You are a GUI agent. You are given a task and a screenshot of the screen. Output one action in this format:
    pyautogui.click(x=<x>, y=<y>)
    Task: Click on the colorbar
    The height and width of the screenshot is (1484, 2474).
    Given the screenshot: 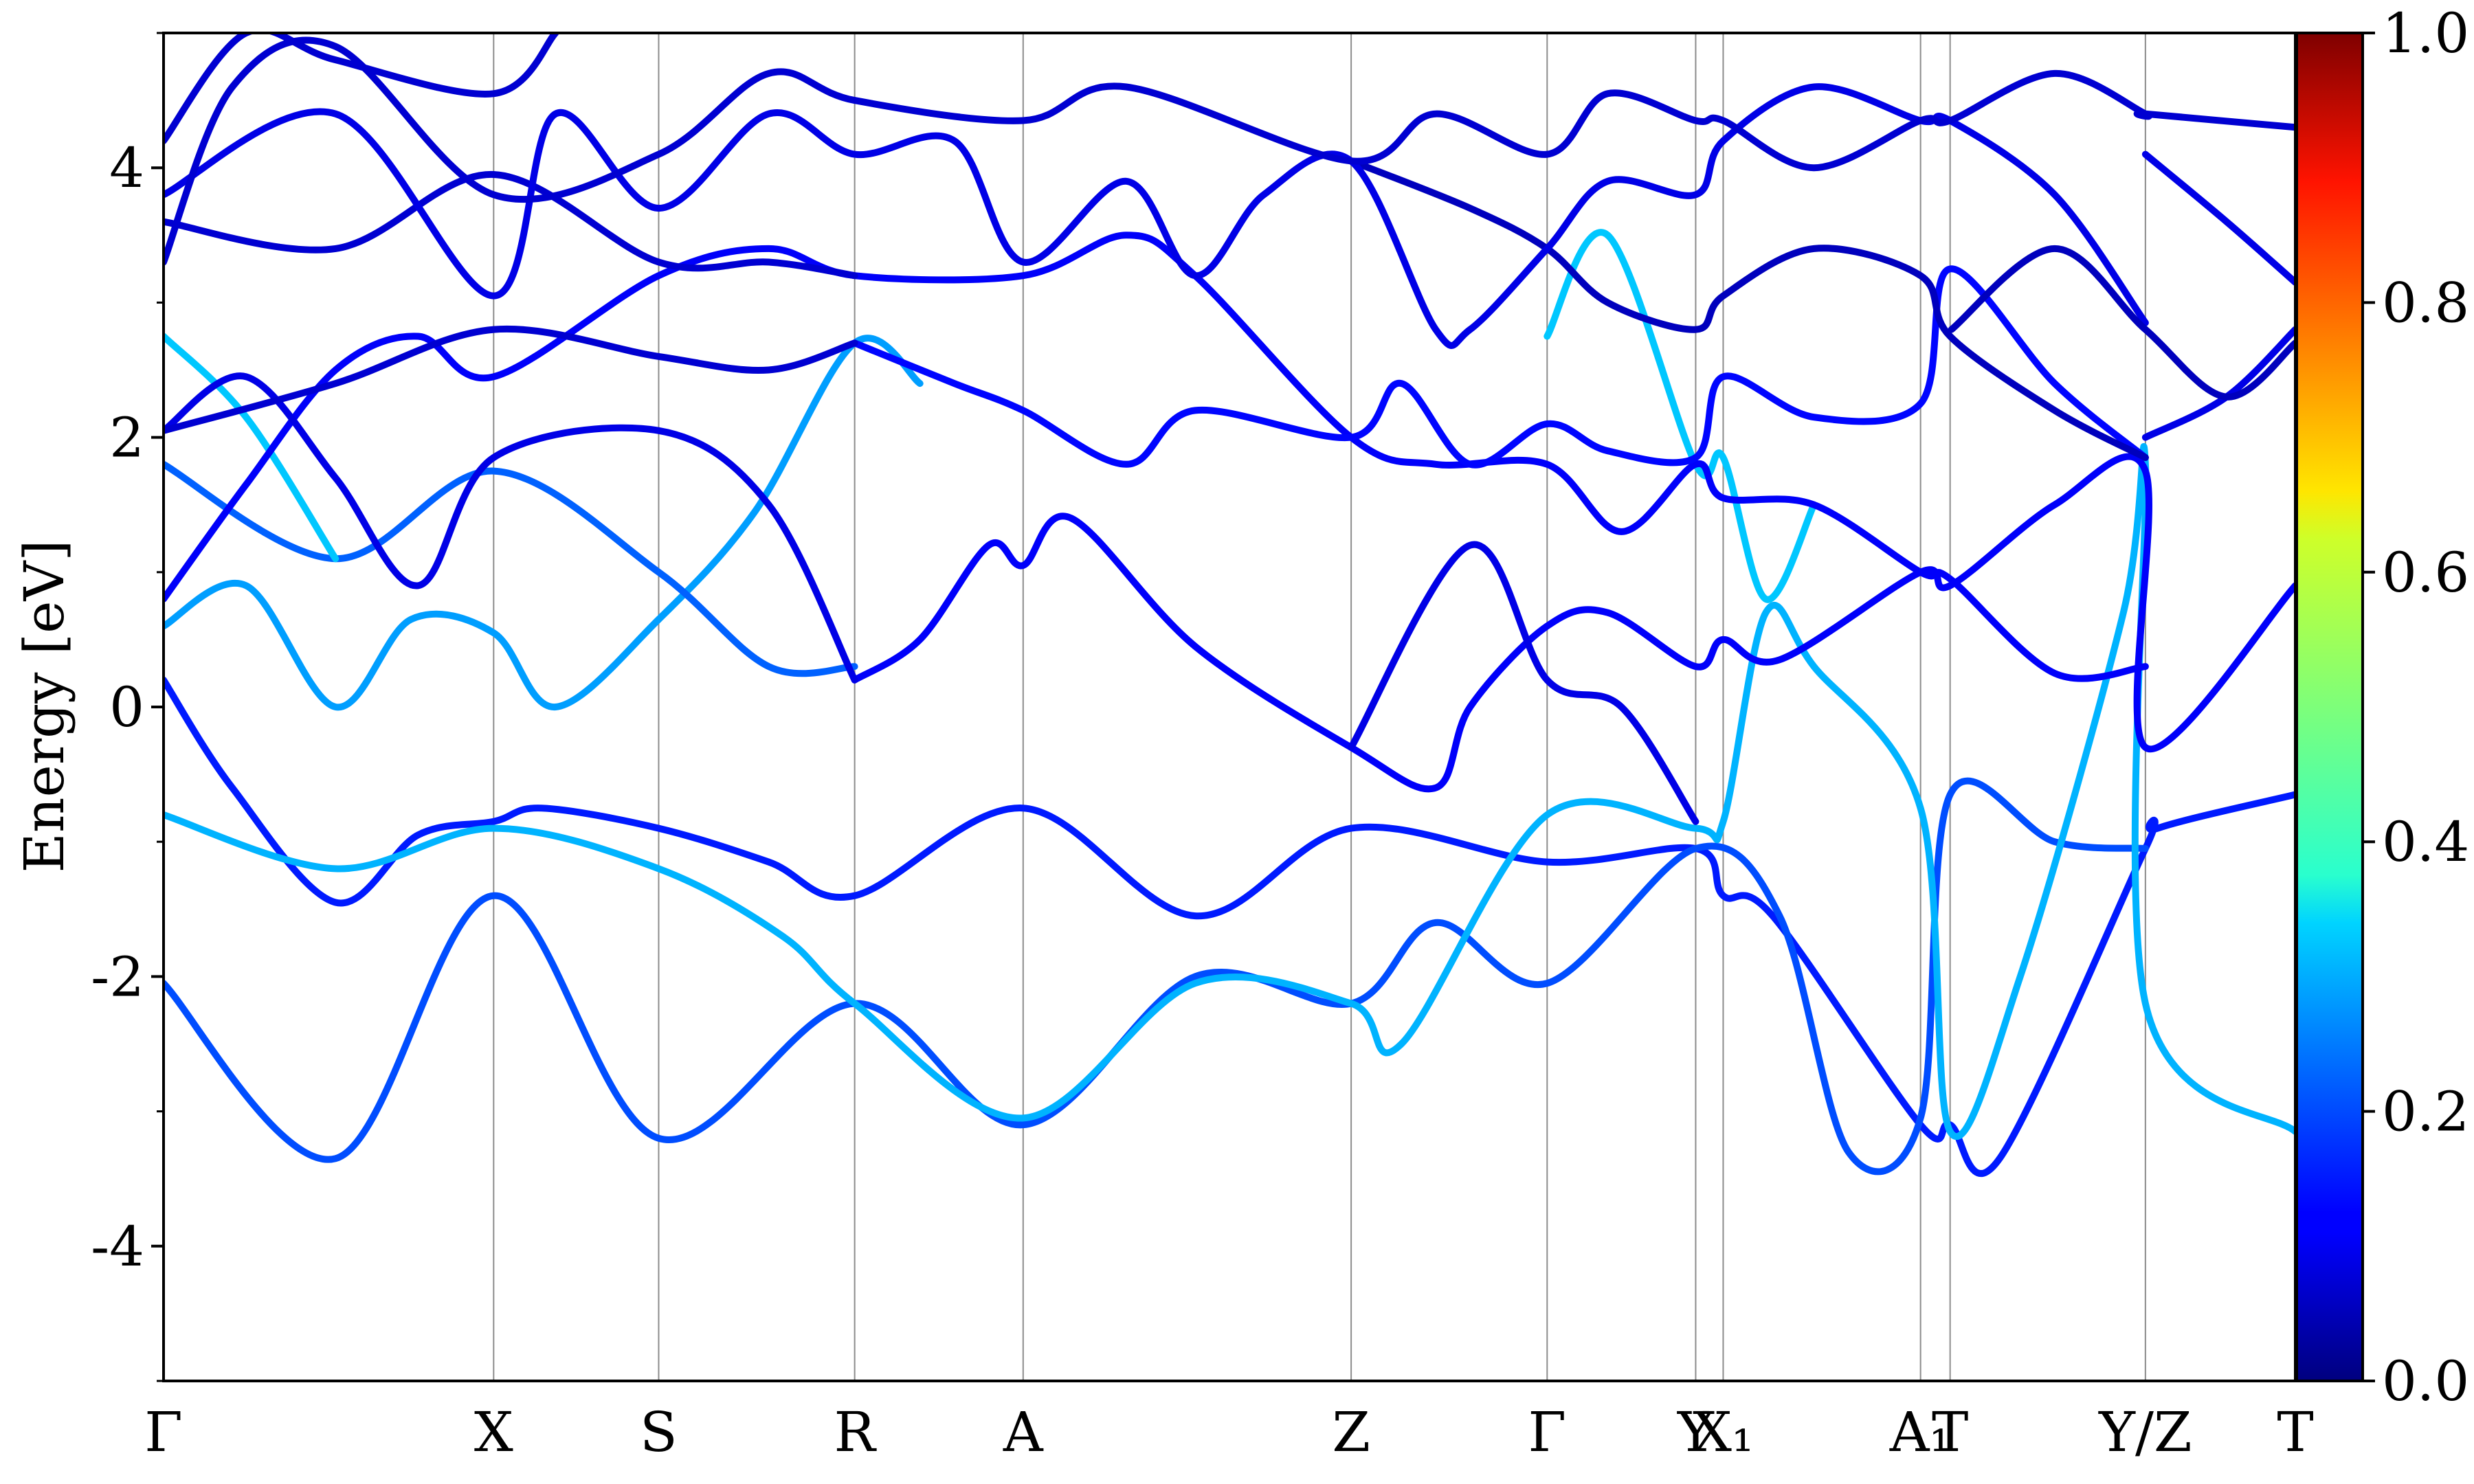 What is the action you would take?
    pyautogui.click(x=2329, y=707)
    